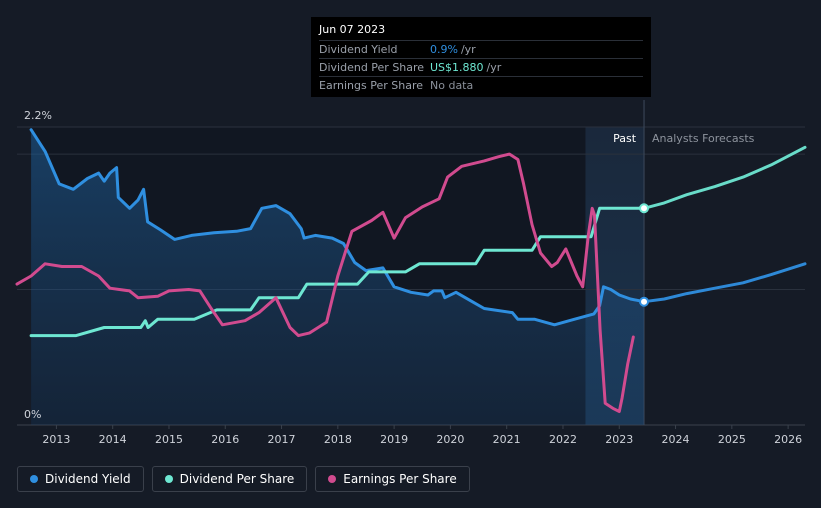  I want to click on legend-item-dividend-yield: Dividend Yield, so click(80, 479).